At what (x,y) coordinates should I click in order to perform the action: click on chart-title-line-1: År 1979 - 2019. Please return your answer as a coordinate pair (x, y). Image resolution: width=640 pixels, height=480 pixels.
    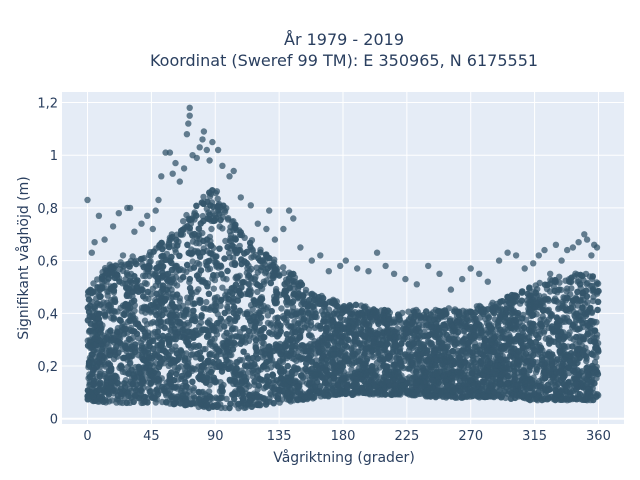
    Looking at the image, I should click on (344, 39).